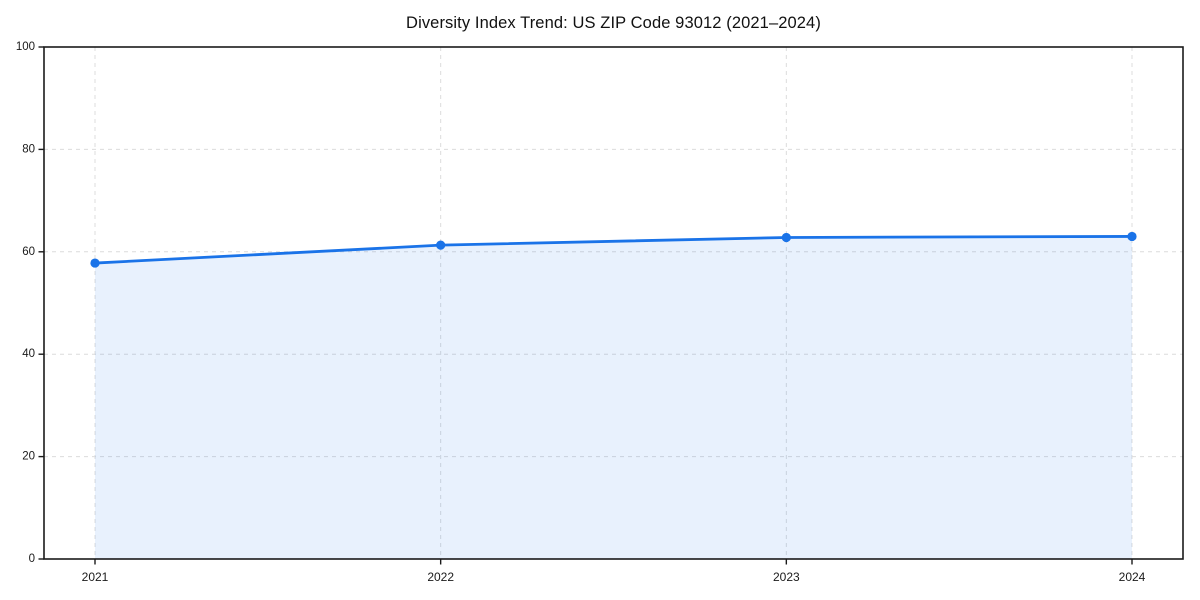  I want to click on y-tick-label: 20, so click(28, 457).